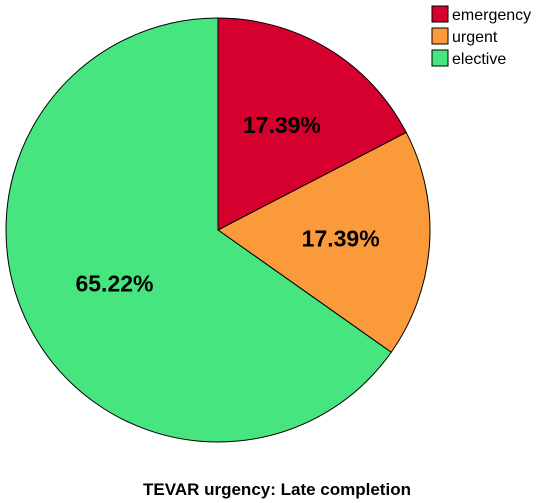 The height and width of the screenshot is (503, 550). Describe the element at coordinates (440, 36) in the screenshot. I see `legend-swatch-urgent` at that location.